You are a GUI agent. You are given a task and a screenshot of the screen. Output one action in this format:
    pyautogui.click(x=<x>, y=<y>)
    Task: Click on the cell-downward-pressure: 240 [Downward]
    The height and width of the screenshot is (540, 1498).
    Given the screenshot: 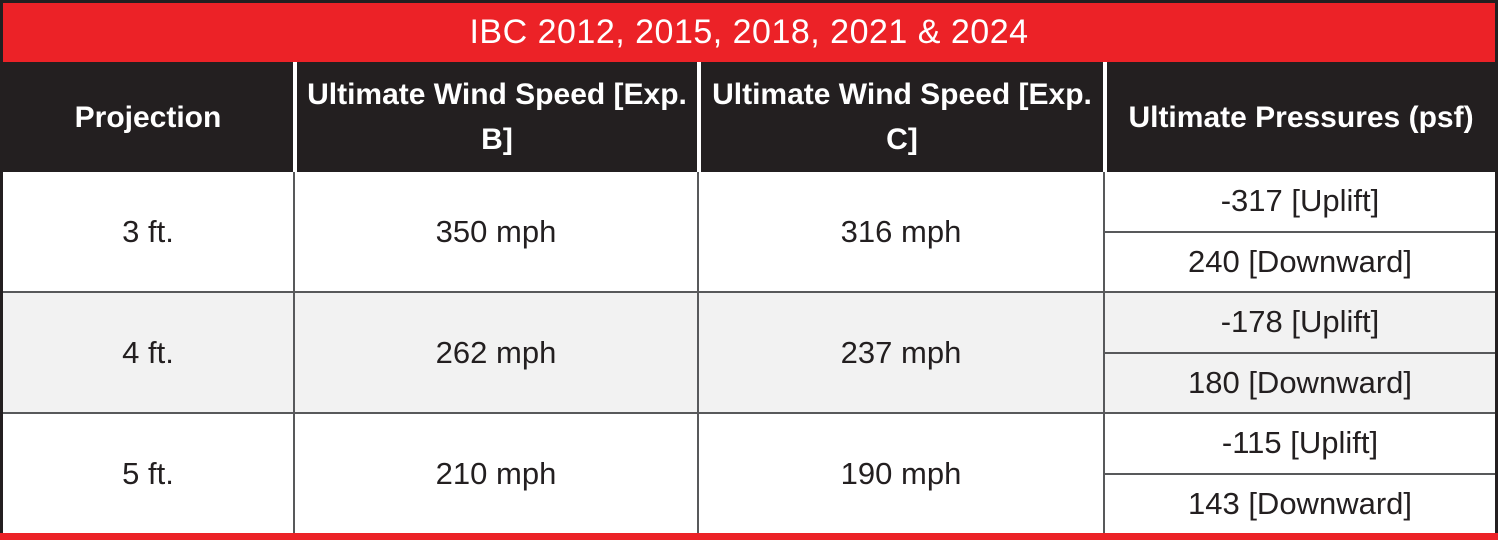 What is the action you would take?
    pyautogui.click(x=1300, y=261)
    